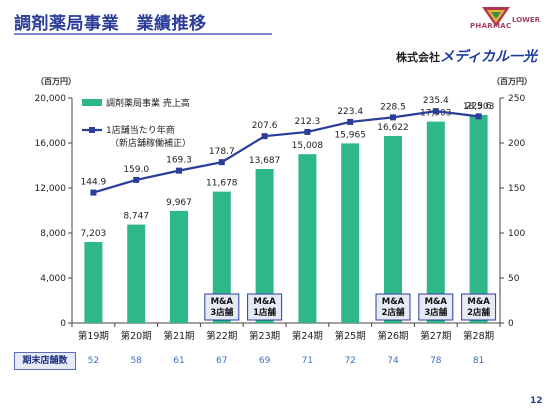 This screenshot has width=560, height=420. Describe the element at coordinates (53, 234) in the screenshot. I see `left-tick-label: 8,000` at that location.